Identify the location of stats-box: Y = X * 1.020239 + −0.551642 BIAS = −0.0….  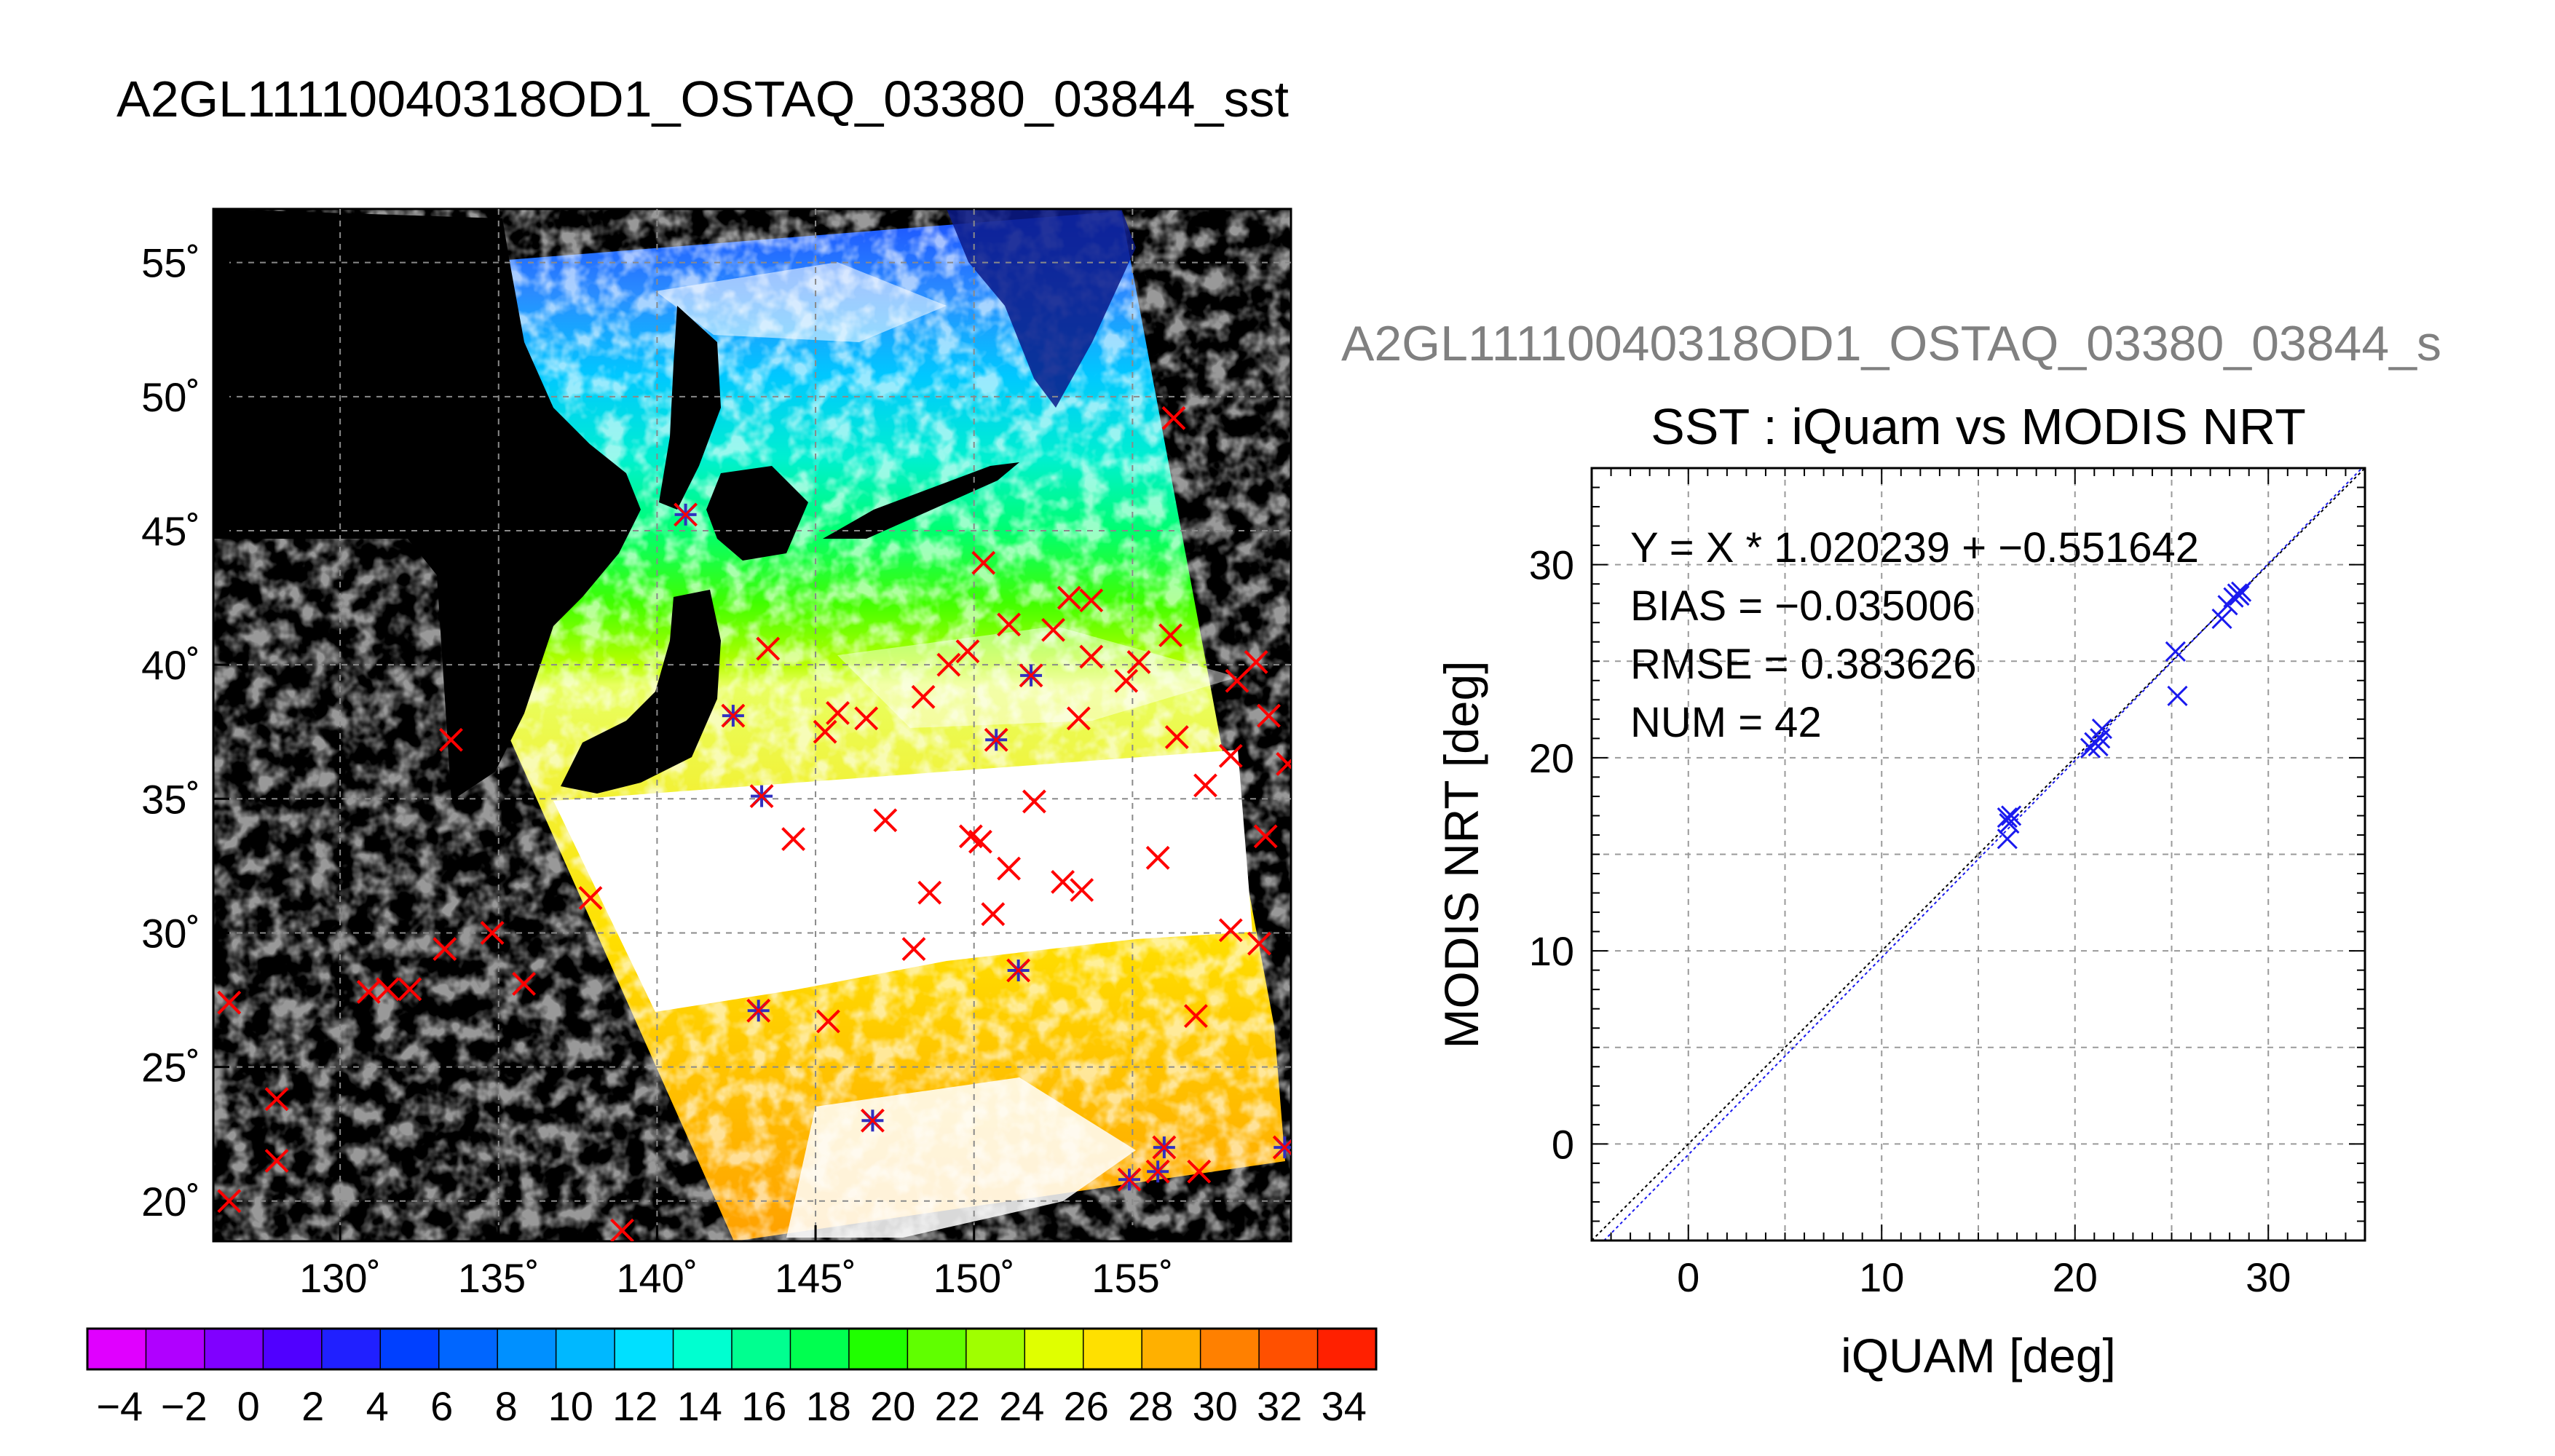
(1914, 635).